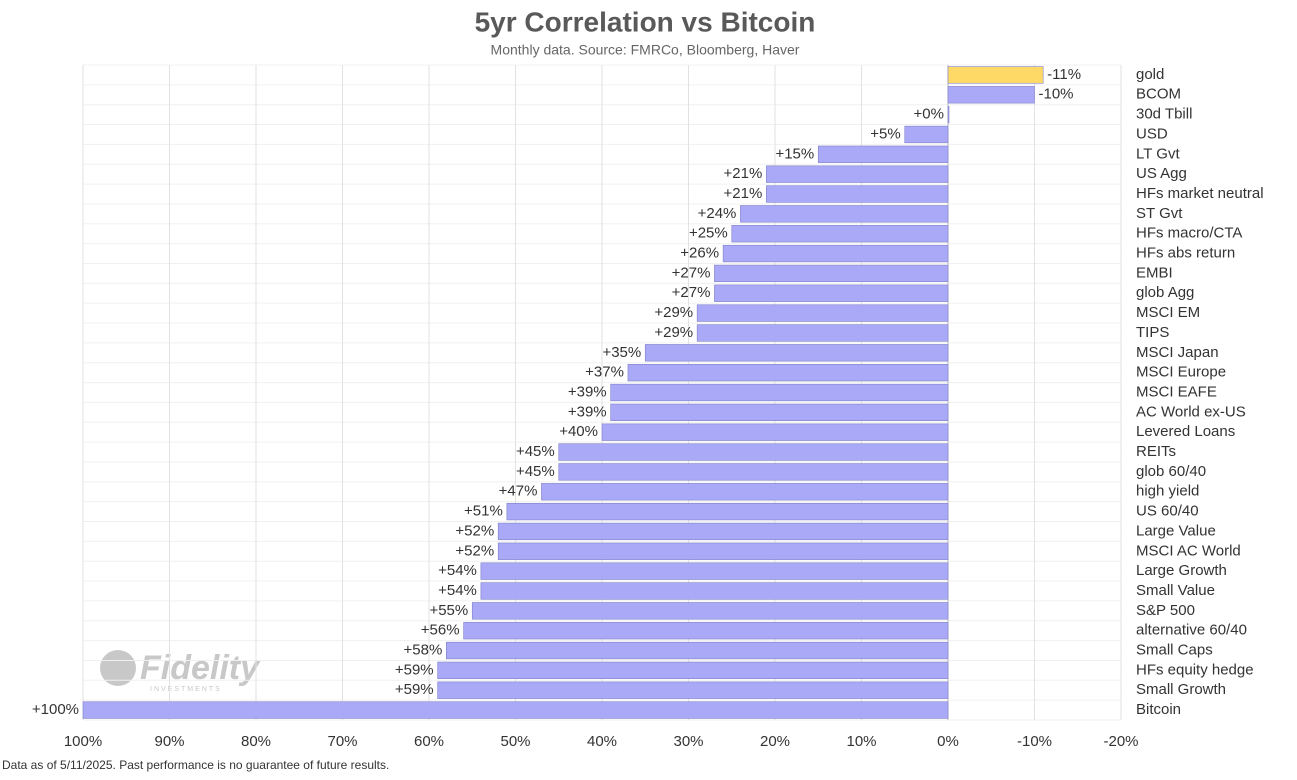 This screenshot has height=780, width=1297. I want to click on category-label: MSCI AC World, so click(1188, 550).